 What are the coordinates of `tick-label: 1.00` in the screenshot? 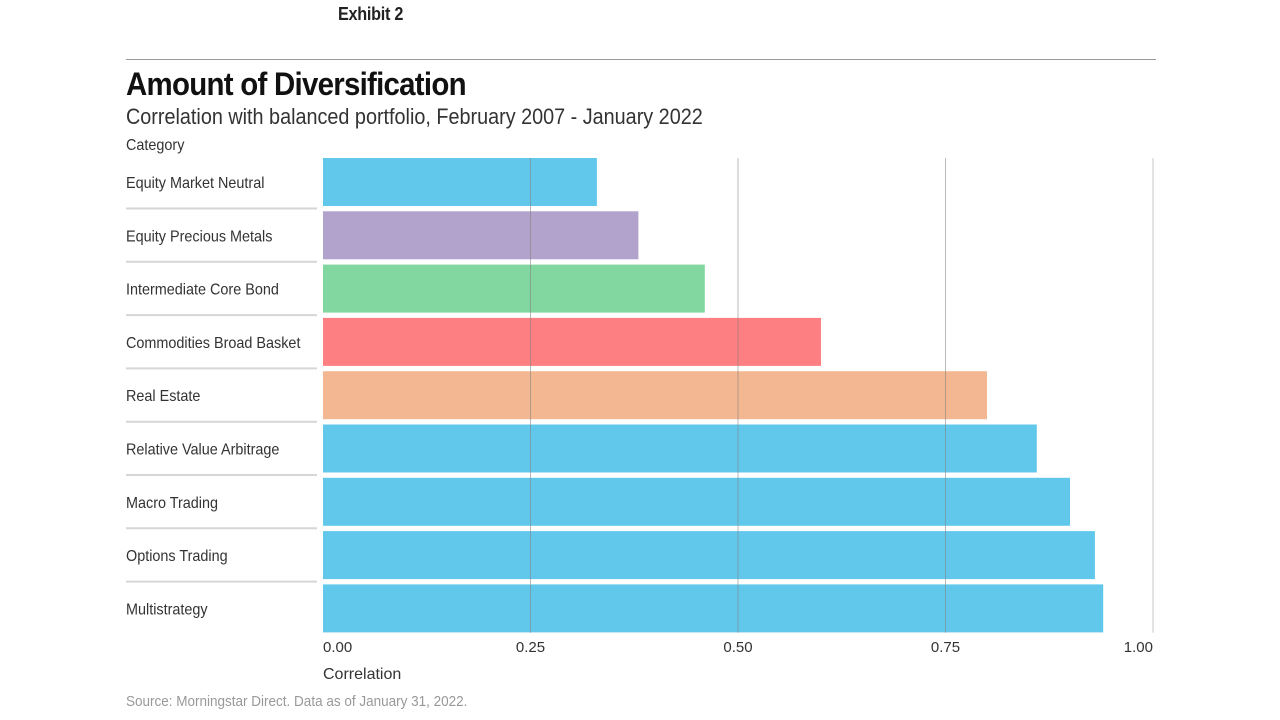 It's located at (1138, 647).